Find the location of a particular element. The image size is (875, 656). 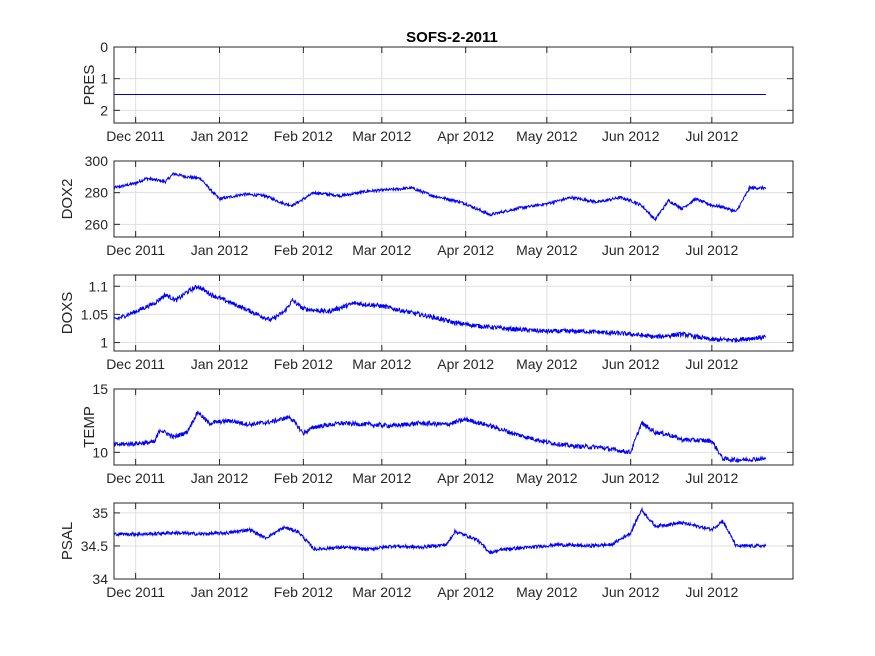

y-tick-label: 300 is located at coordinates (97, 161).